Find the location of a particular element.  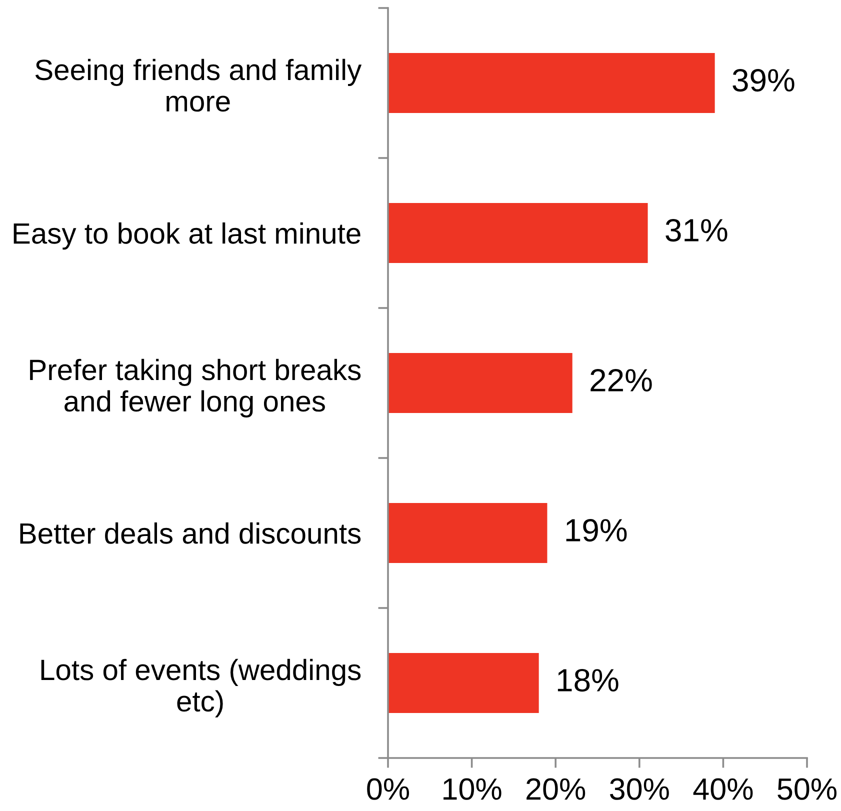

y-tick-label: Better deals and discounts is located at coordinates (190, 533).